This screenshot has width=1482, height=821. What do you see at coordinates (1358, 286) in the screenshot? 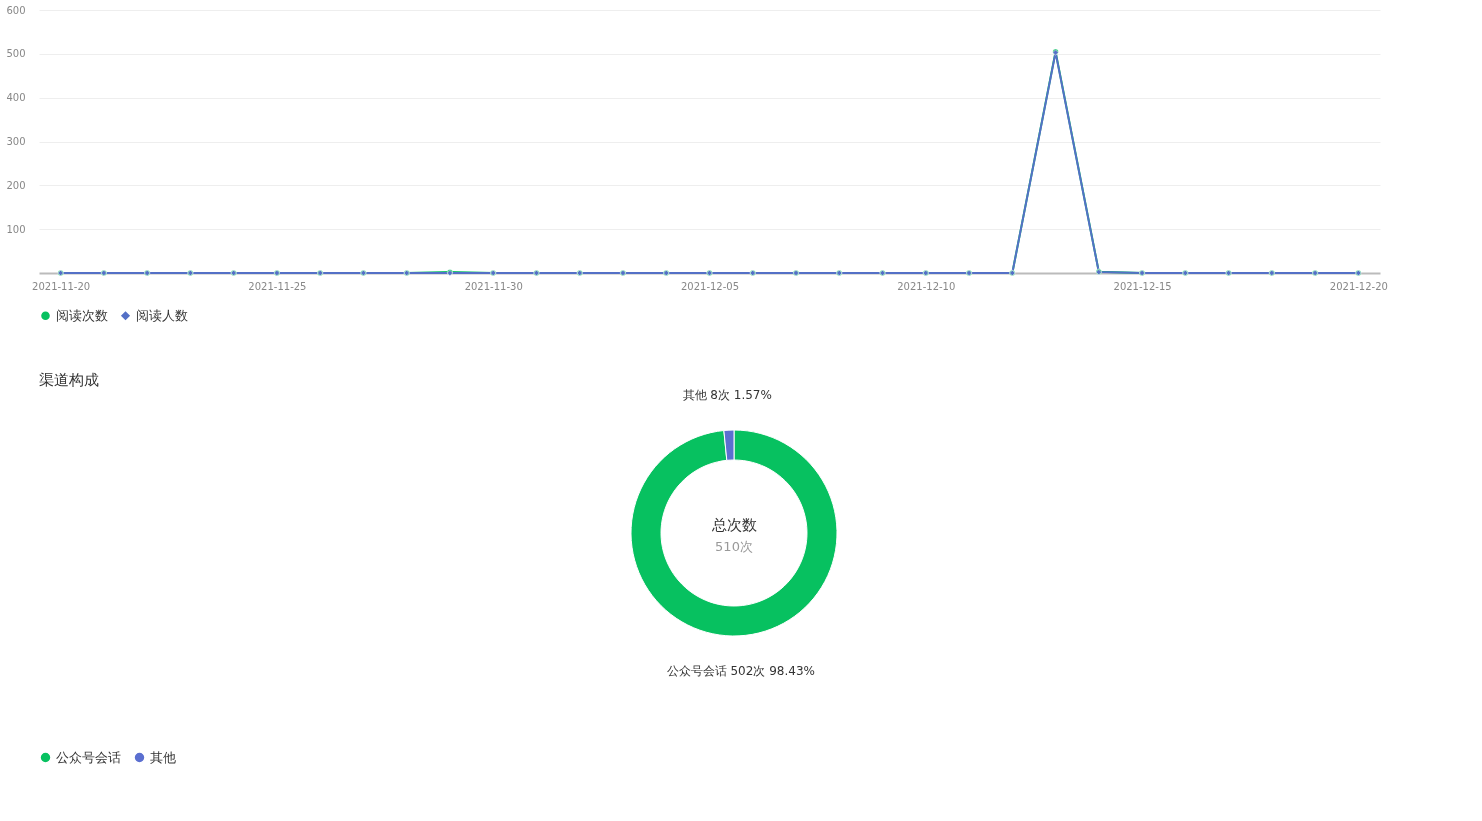
I see `x-tick-label: 2021-12-20` at bounding box center [1358, 286].